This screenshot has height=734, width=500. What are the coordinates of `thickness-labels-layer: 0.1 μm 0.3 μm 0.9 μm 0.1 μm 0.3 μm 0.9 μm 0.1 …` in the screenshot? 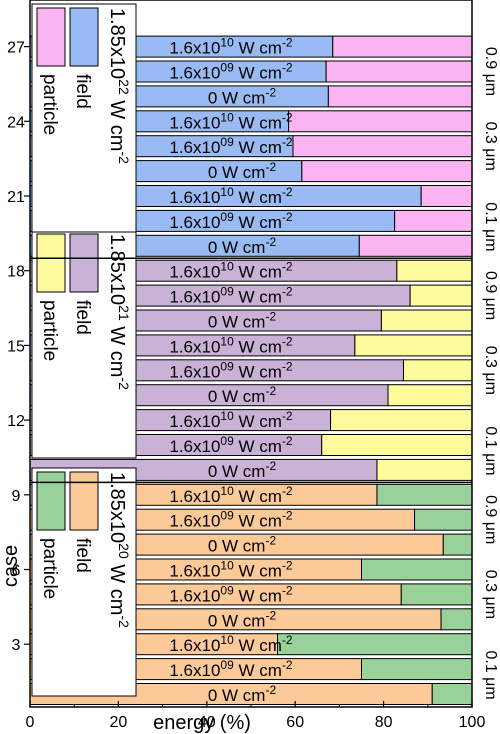 It's located at (490, 373).